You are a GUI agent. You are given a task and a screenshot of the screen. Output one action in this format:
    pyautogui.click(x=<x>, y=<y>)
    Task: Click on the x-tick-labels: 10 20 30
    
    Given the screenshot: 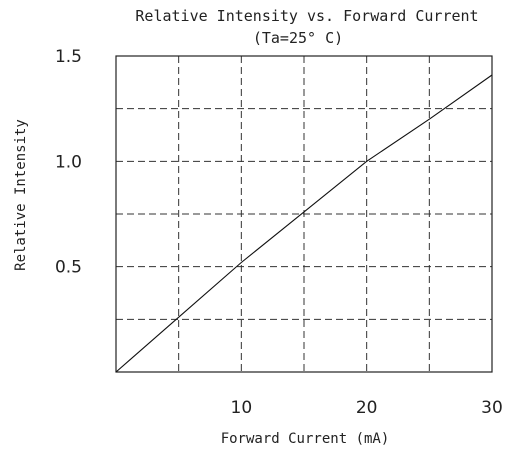 What is the action you would take?
    pyautogui.click(x=367, y=408)
    